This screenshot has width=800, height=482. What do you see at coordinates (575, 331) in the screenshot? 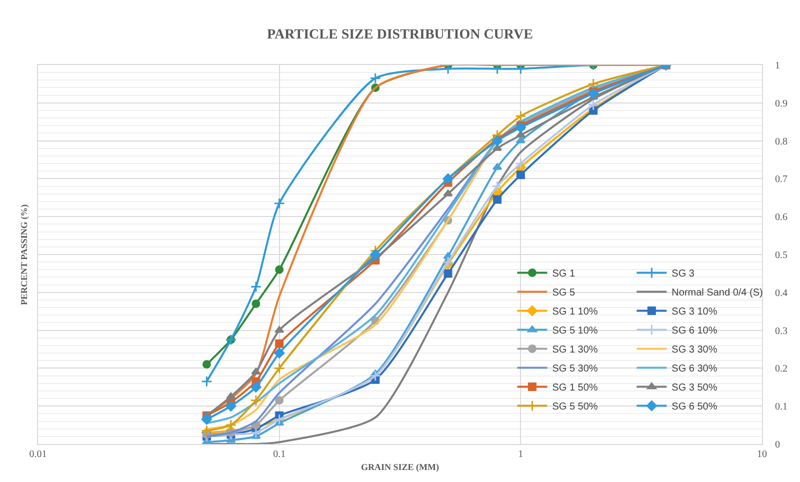
I see `legend-label: SG 5 10%` at bounding box center [575, 331].